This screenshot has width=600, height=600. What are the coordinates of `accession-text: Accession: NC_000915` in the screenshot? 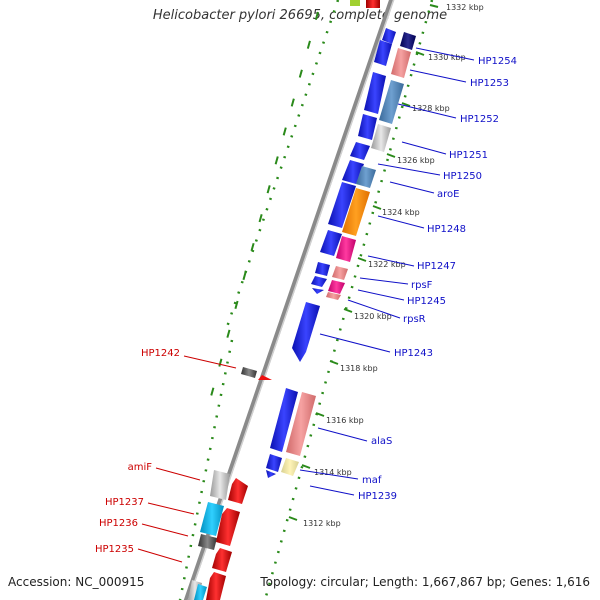 It's located at (76, 582).